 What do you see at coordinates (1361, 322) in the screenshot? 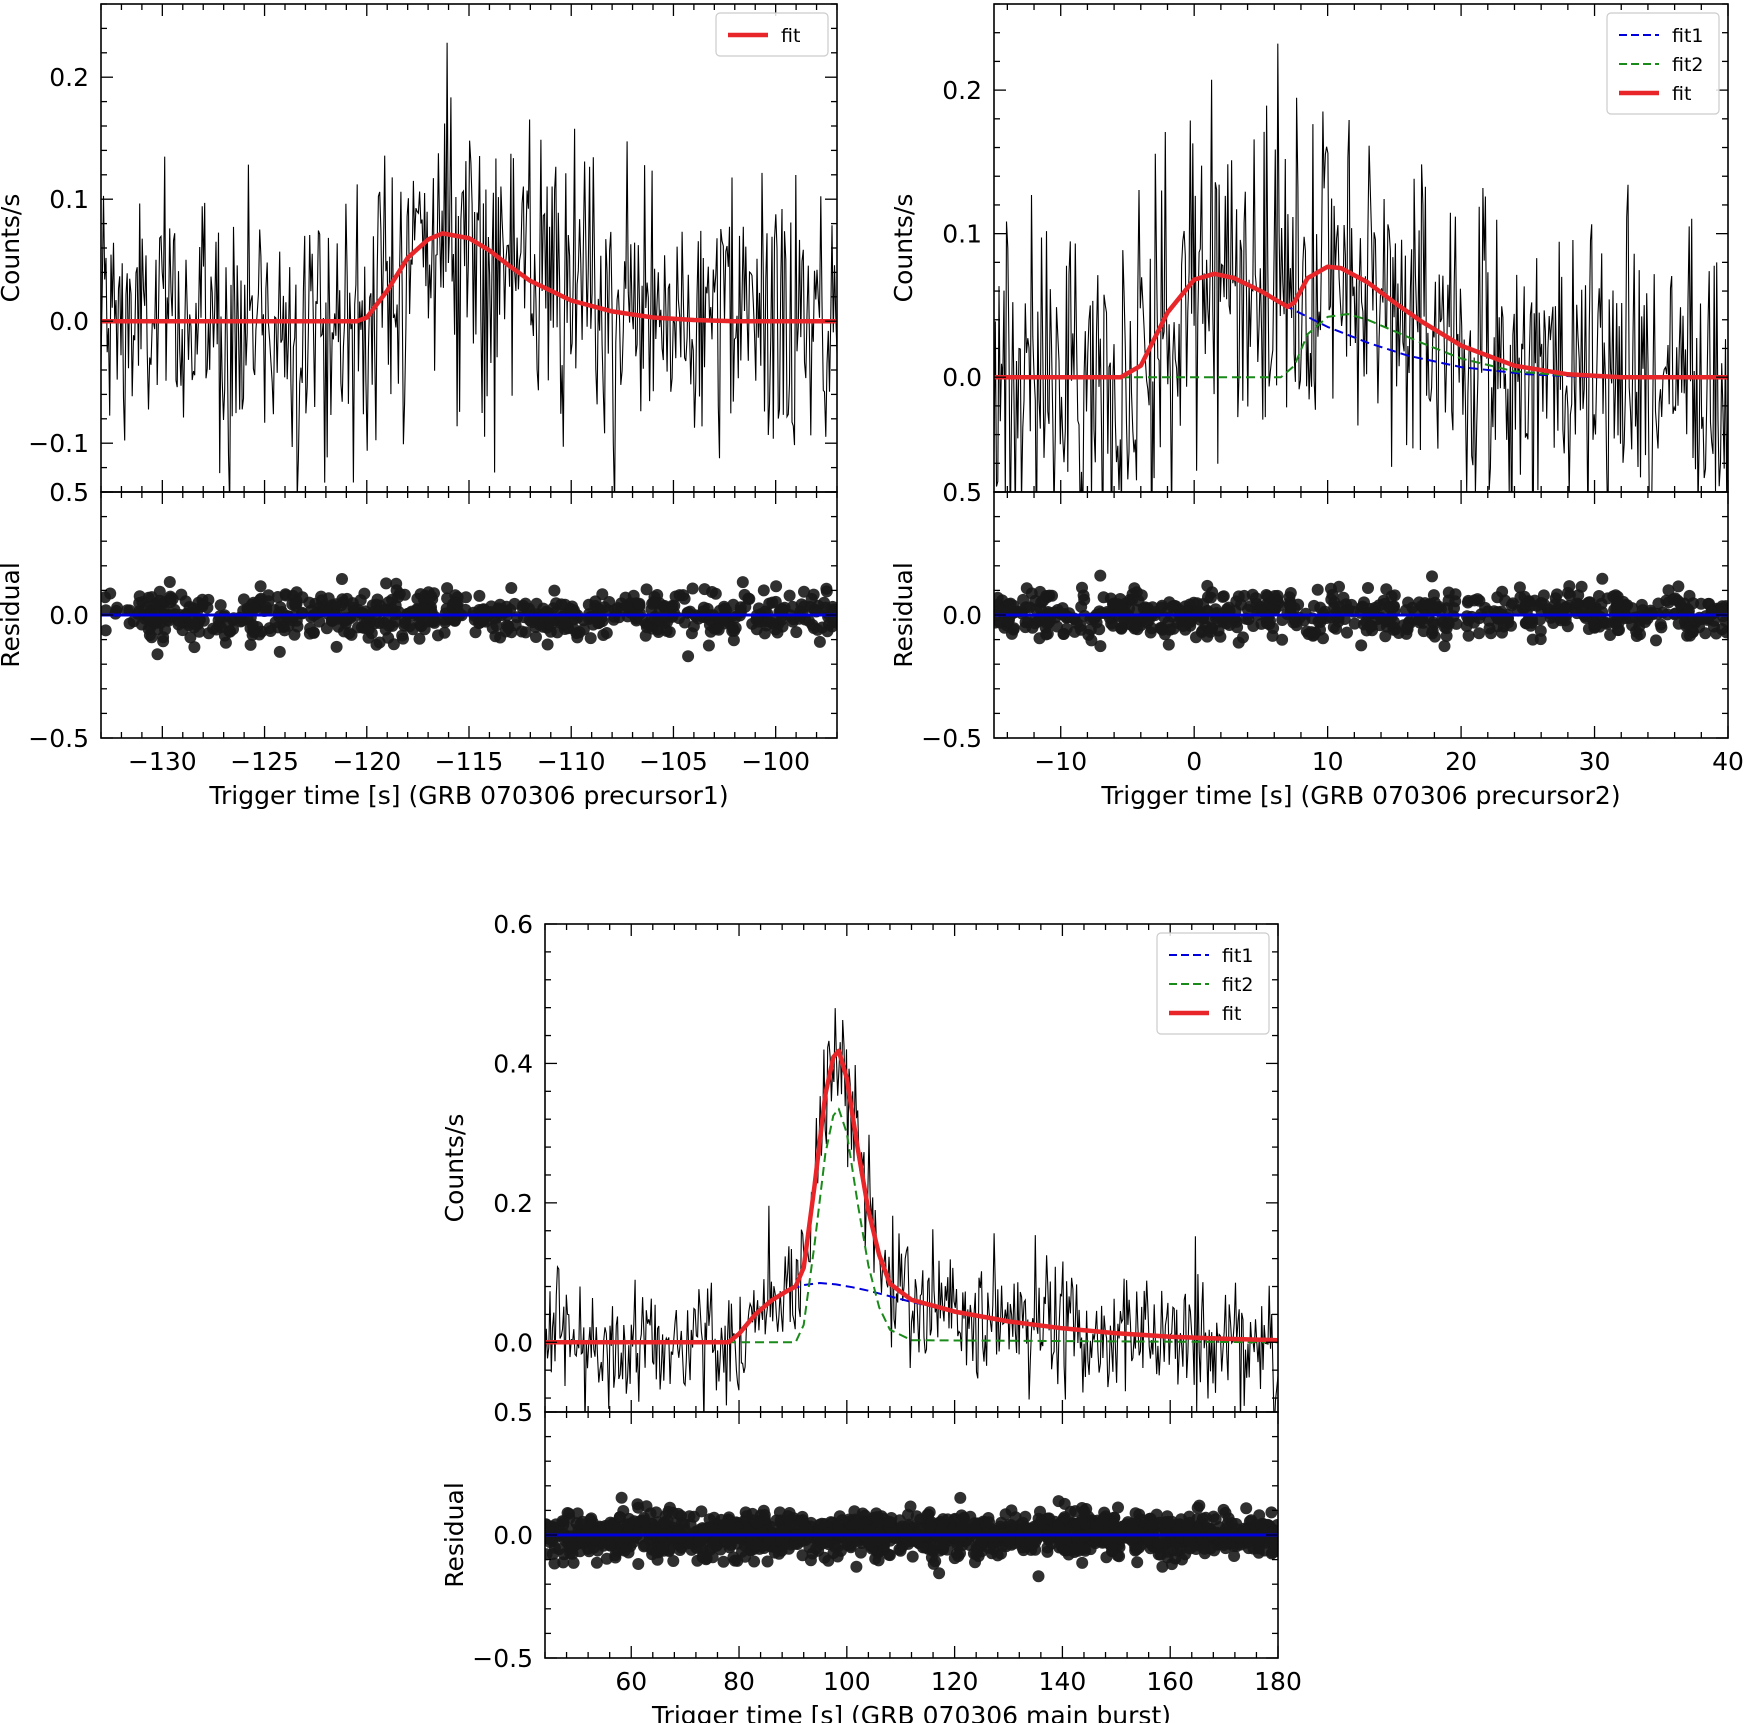
I see `series-fit-line` at bounding box center [1361, 322].